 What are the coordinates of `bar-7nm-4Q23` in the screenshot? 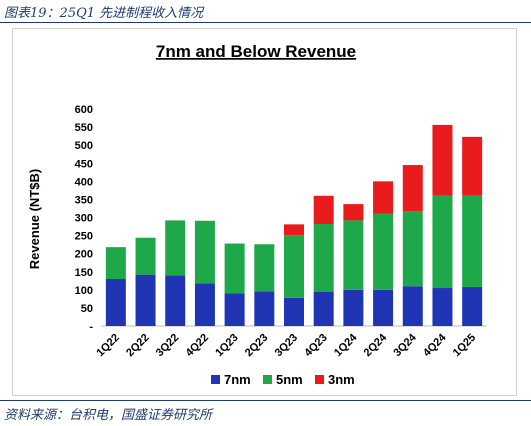 It's located at (323, 308).